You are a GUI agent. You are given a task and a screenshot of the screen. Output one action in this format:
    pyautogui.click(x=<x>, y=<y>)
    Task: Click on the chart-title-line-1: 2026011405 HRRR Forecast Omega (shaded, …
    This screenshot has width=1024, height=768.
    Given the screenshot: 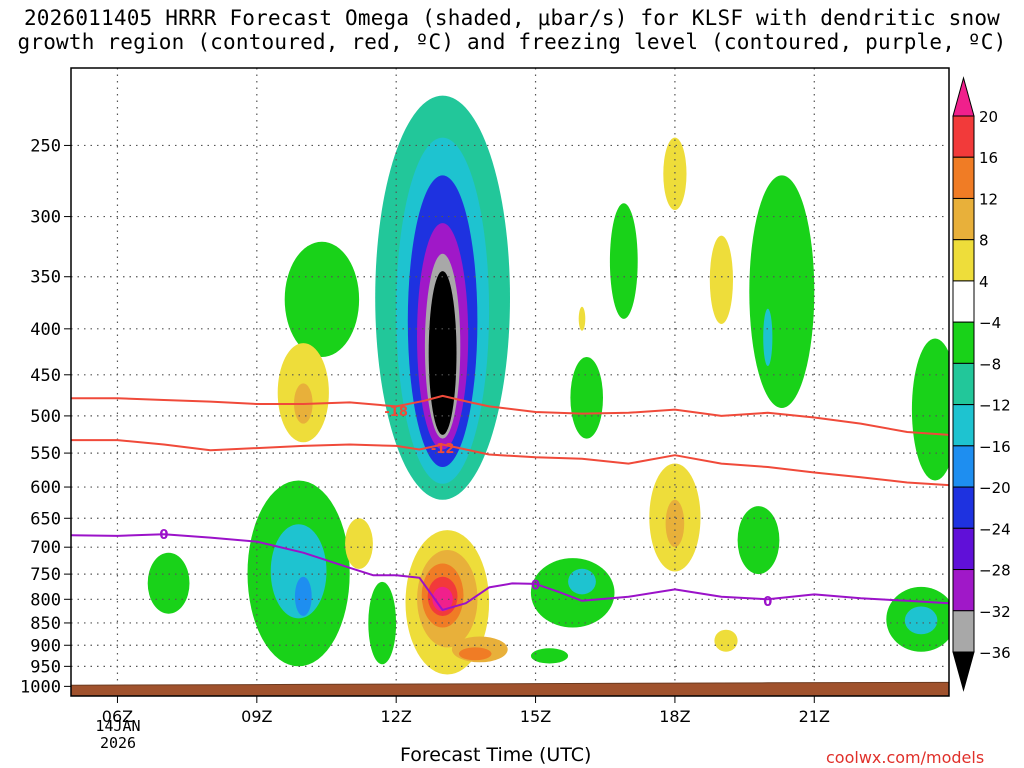 What is the action you would take?
    pyautogui.click(x=512, y=18)
    